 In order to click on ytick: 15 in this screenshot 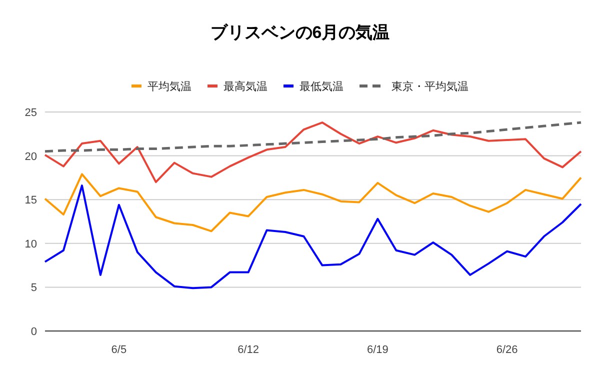, I will do `click(30, 200)`.